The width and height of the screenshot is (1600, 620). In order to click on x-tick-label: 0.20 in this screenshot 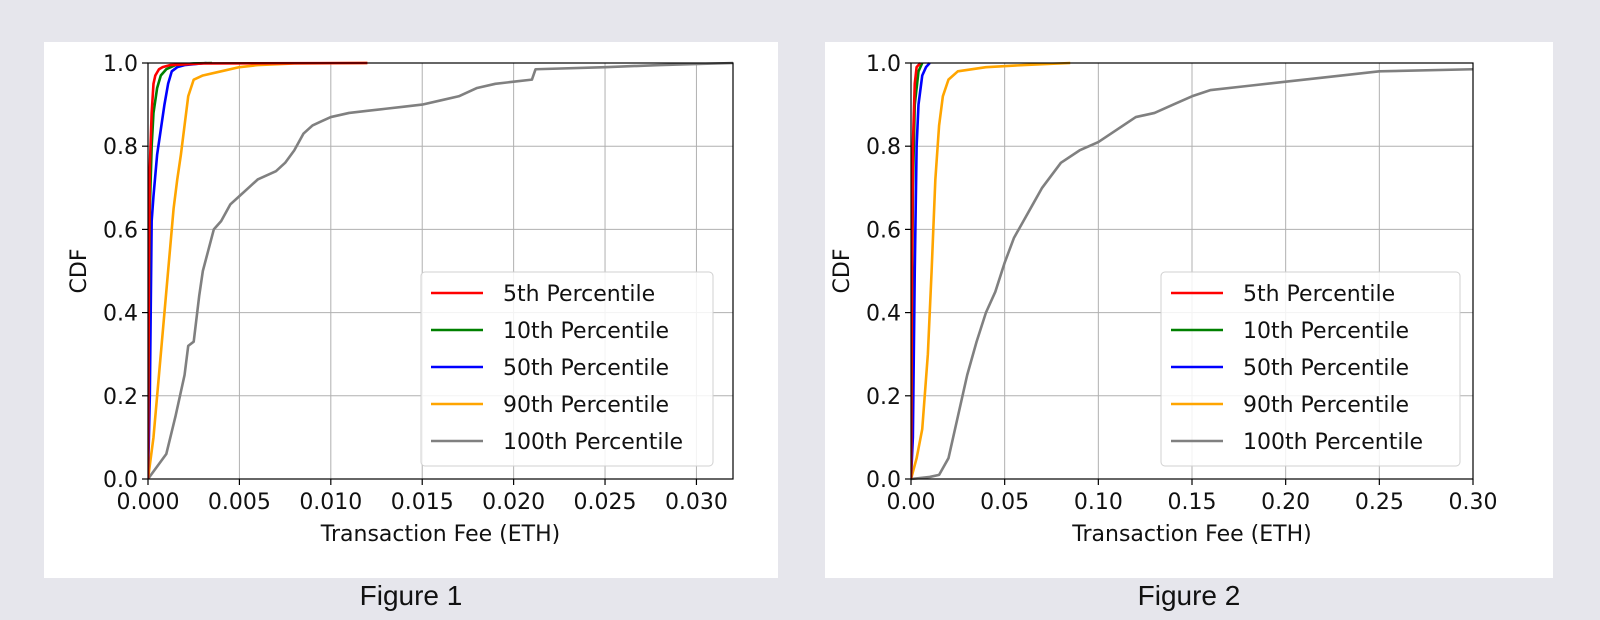, I will do `click(1285, 502)`.